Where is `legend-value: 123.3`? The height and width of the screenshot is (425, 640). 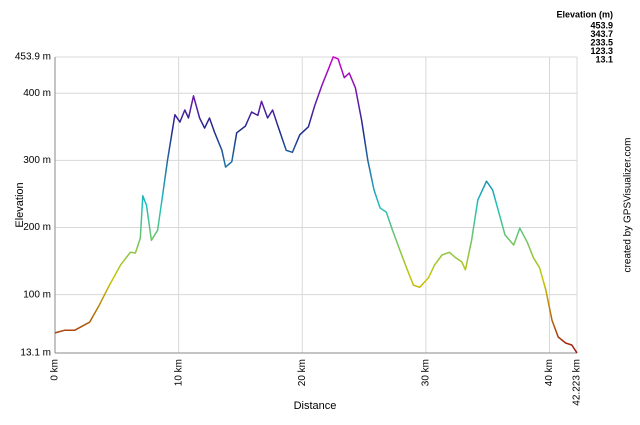
legend-value: 123.3 is located at coordinates (601, 51).